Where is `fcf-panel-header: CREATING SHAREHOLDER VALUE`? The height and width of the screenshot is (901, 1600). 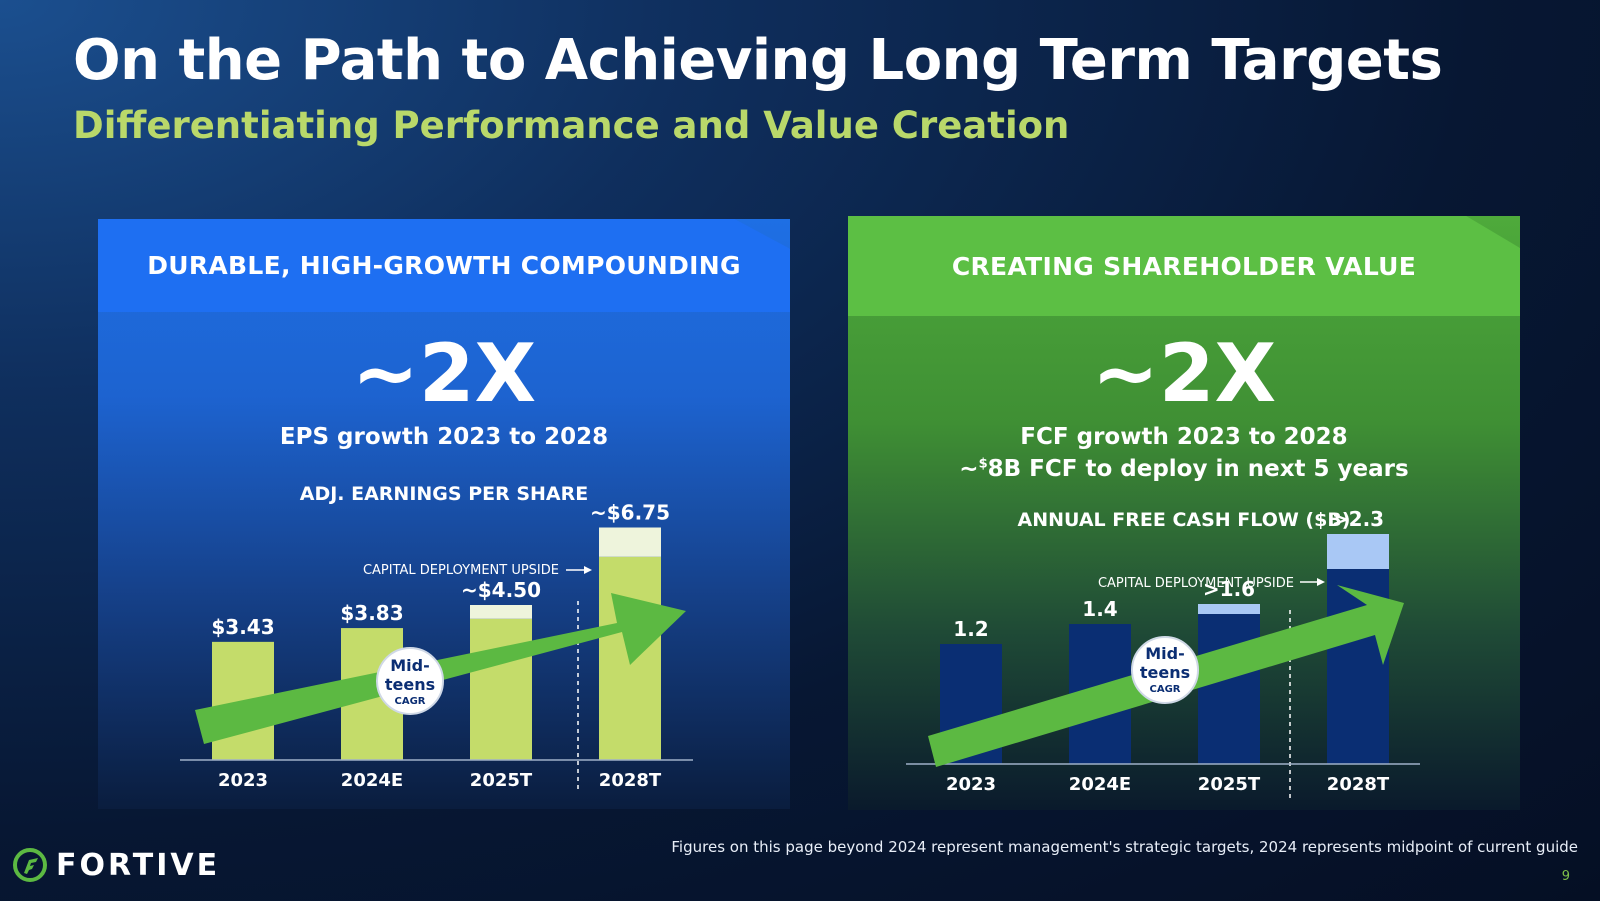
fcf-panel-header: CREATING SHAREHOLDER VALUE is located at coordinates (1184, 266).